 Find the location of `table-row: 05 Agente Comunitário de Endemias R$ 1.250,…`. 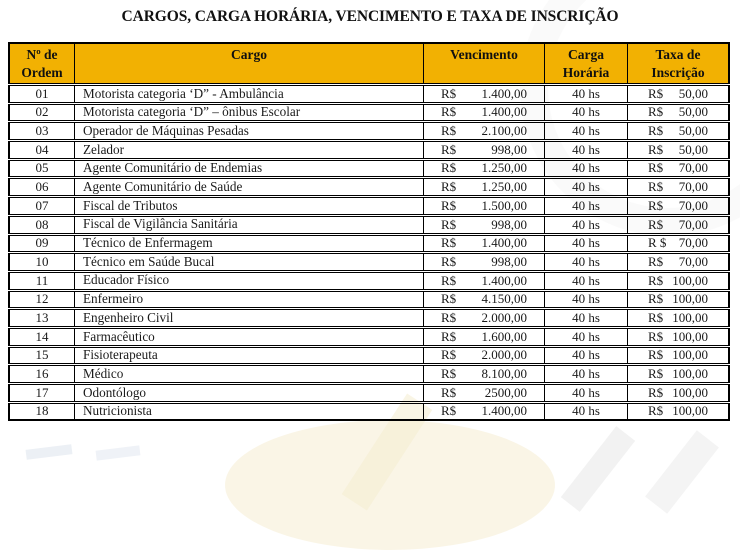

table-row: 05 Agente Comunitário de Endemias R$ 1.250,… is located at coordinates (369, 168).